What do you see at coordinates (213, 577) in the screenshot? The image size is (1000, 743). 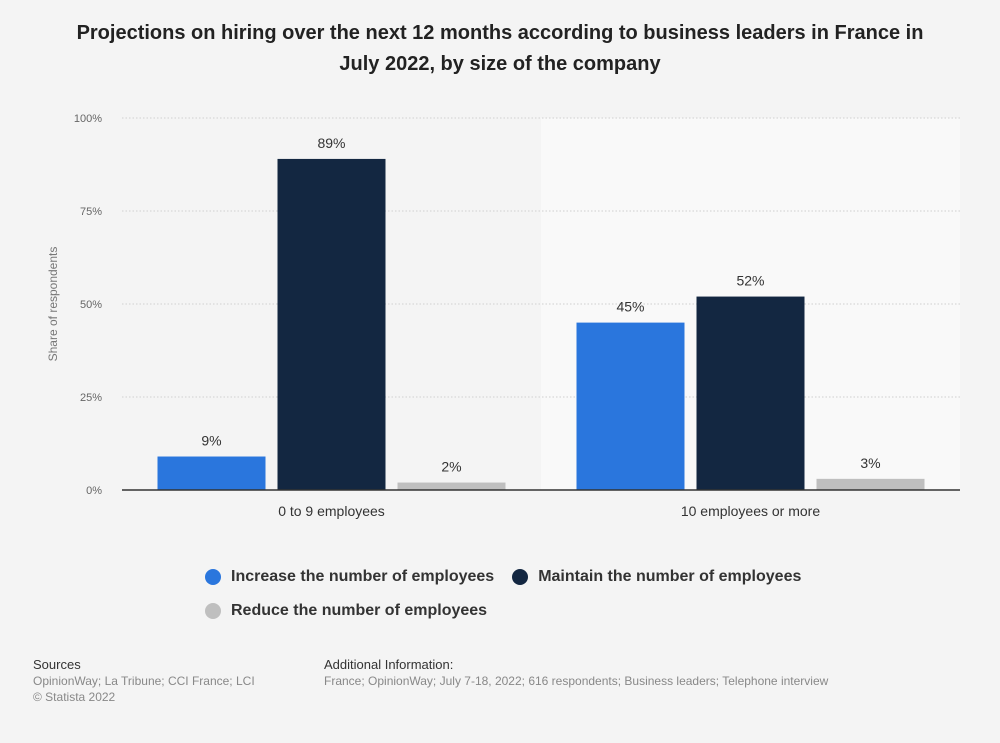 I see `legend-swatch-increase` at bounding box center [213, 577].